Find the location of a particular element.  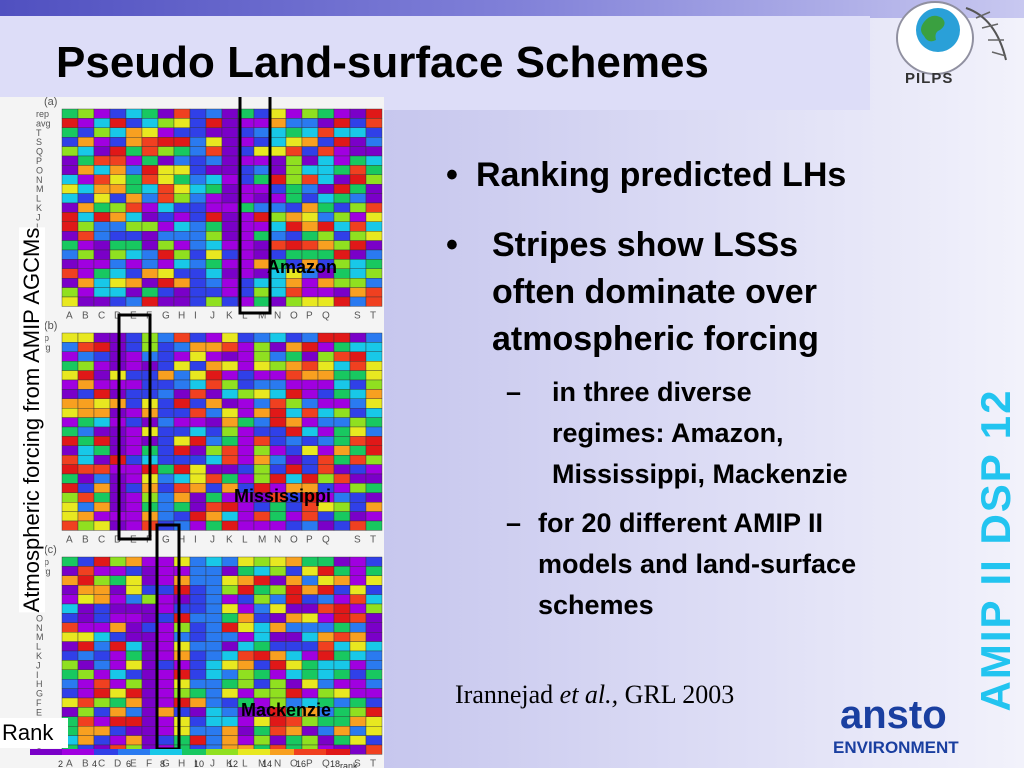

col-label: G is located at coordinates (166, 539).